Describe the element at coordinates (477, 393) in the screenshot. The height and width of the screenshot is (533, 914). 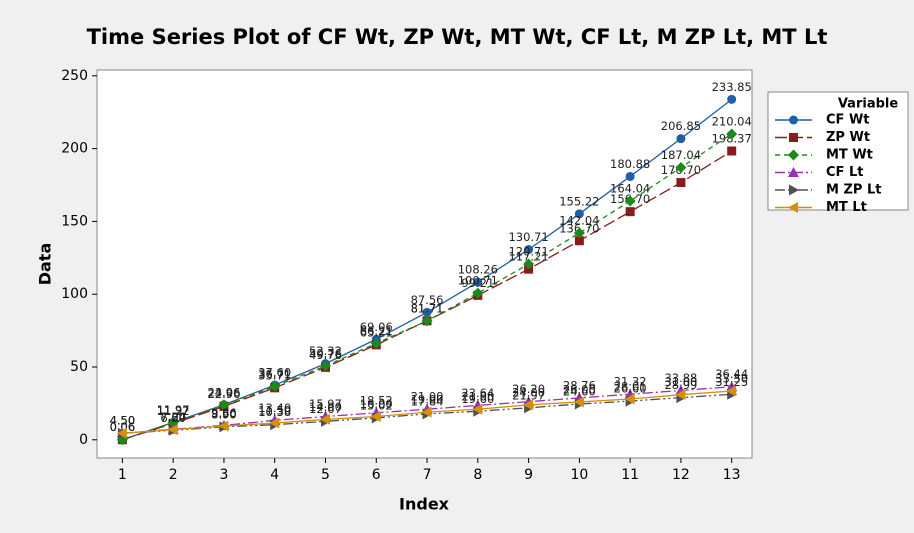
I see `value-label: 23.64` at that location.